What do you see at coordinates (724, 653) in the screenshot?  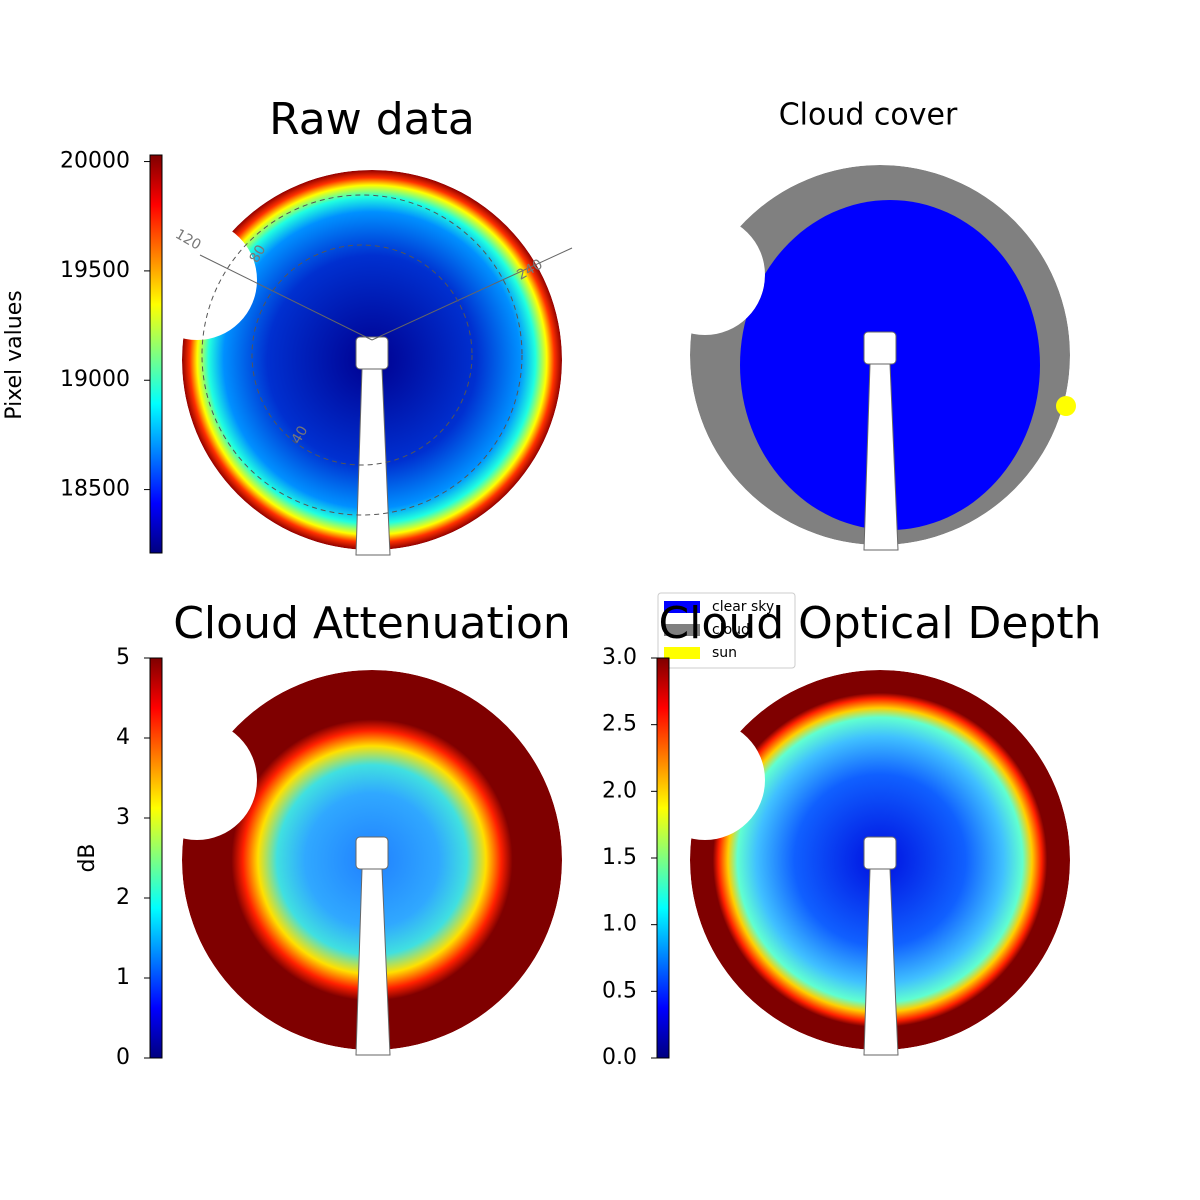 I see `legend-label: sun` at bounding box center [724, 653].